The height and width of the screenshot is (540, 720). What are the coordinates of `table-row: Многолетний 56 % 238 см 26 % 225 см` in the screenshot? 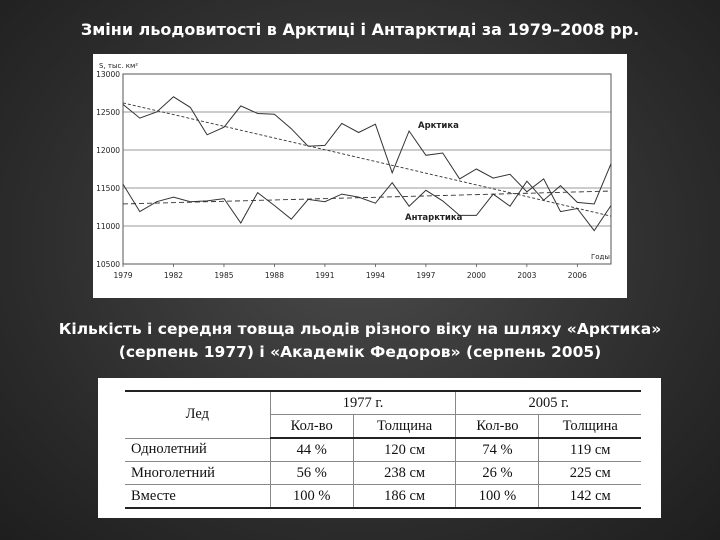 It's located at (383, 473).